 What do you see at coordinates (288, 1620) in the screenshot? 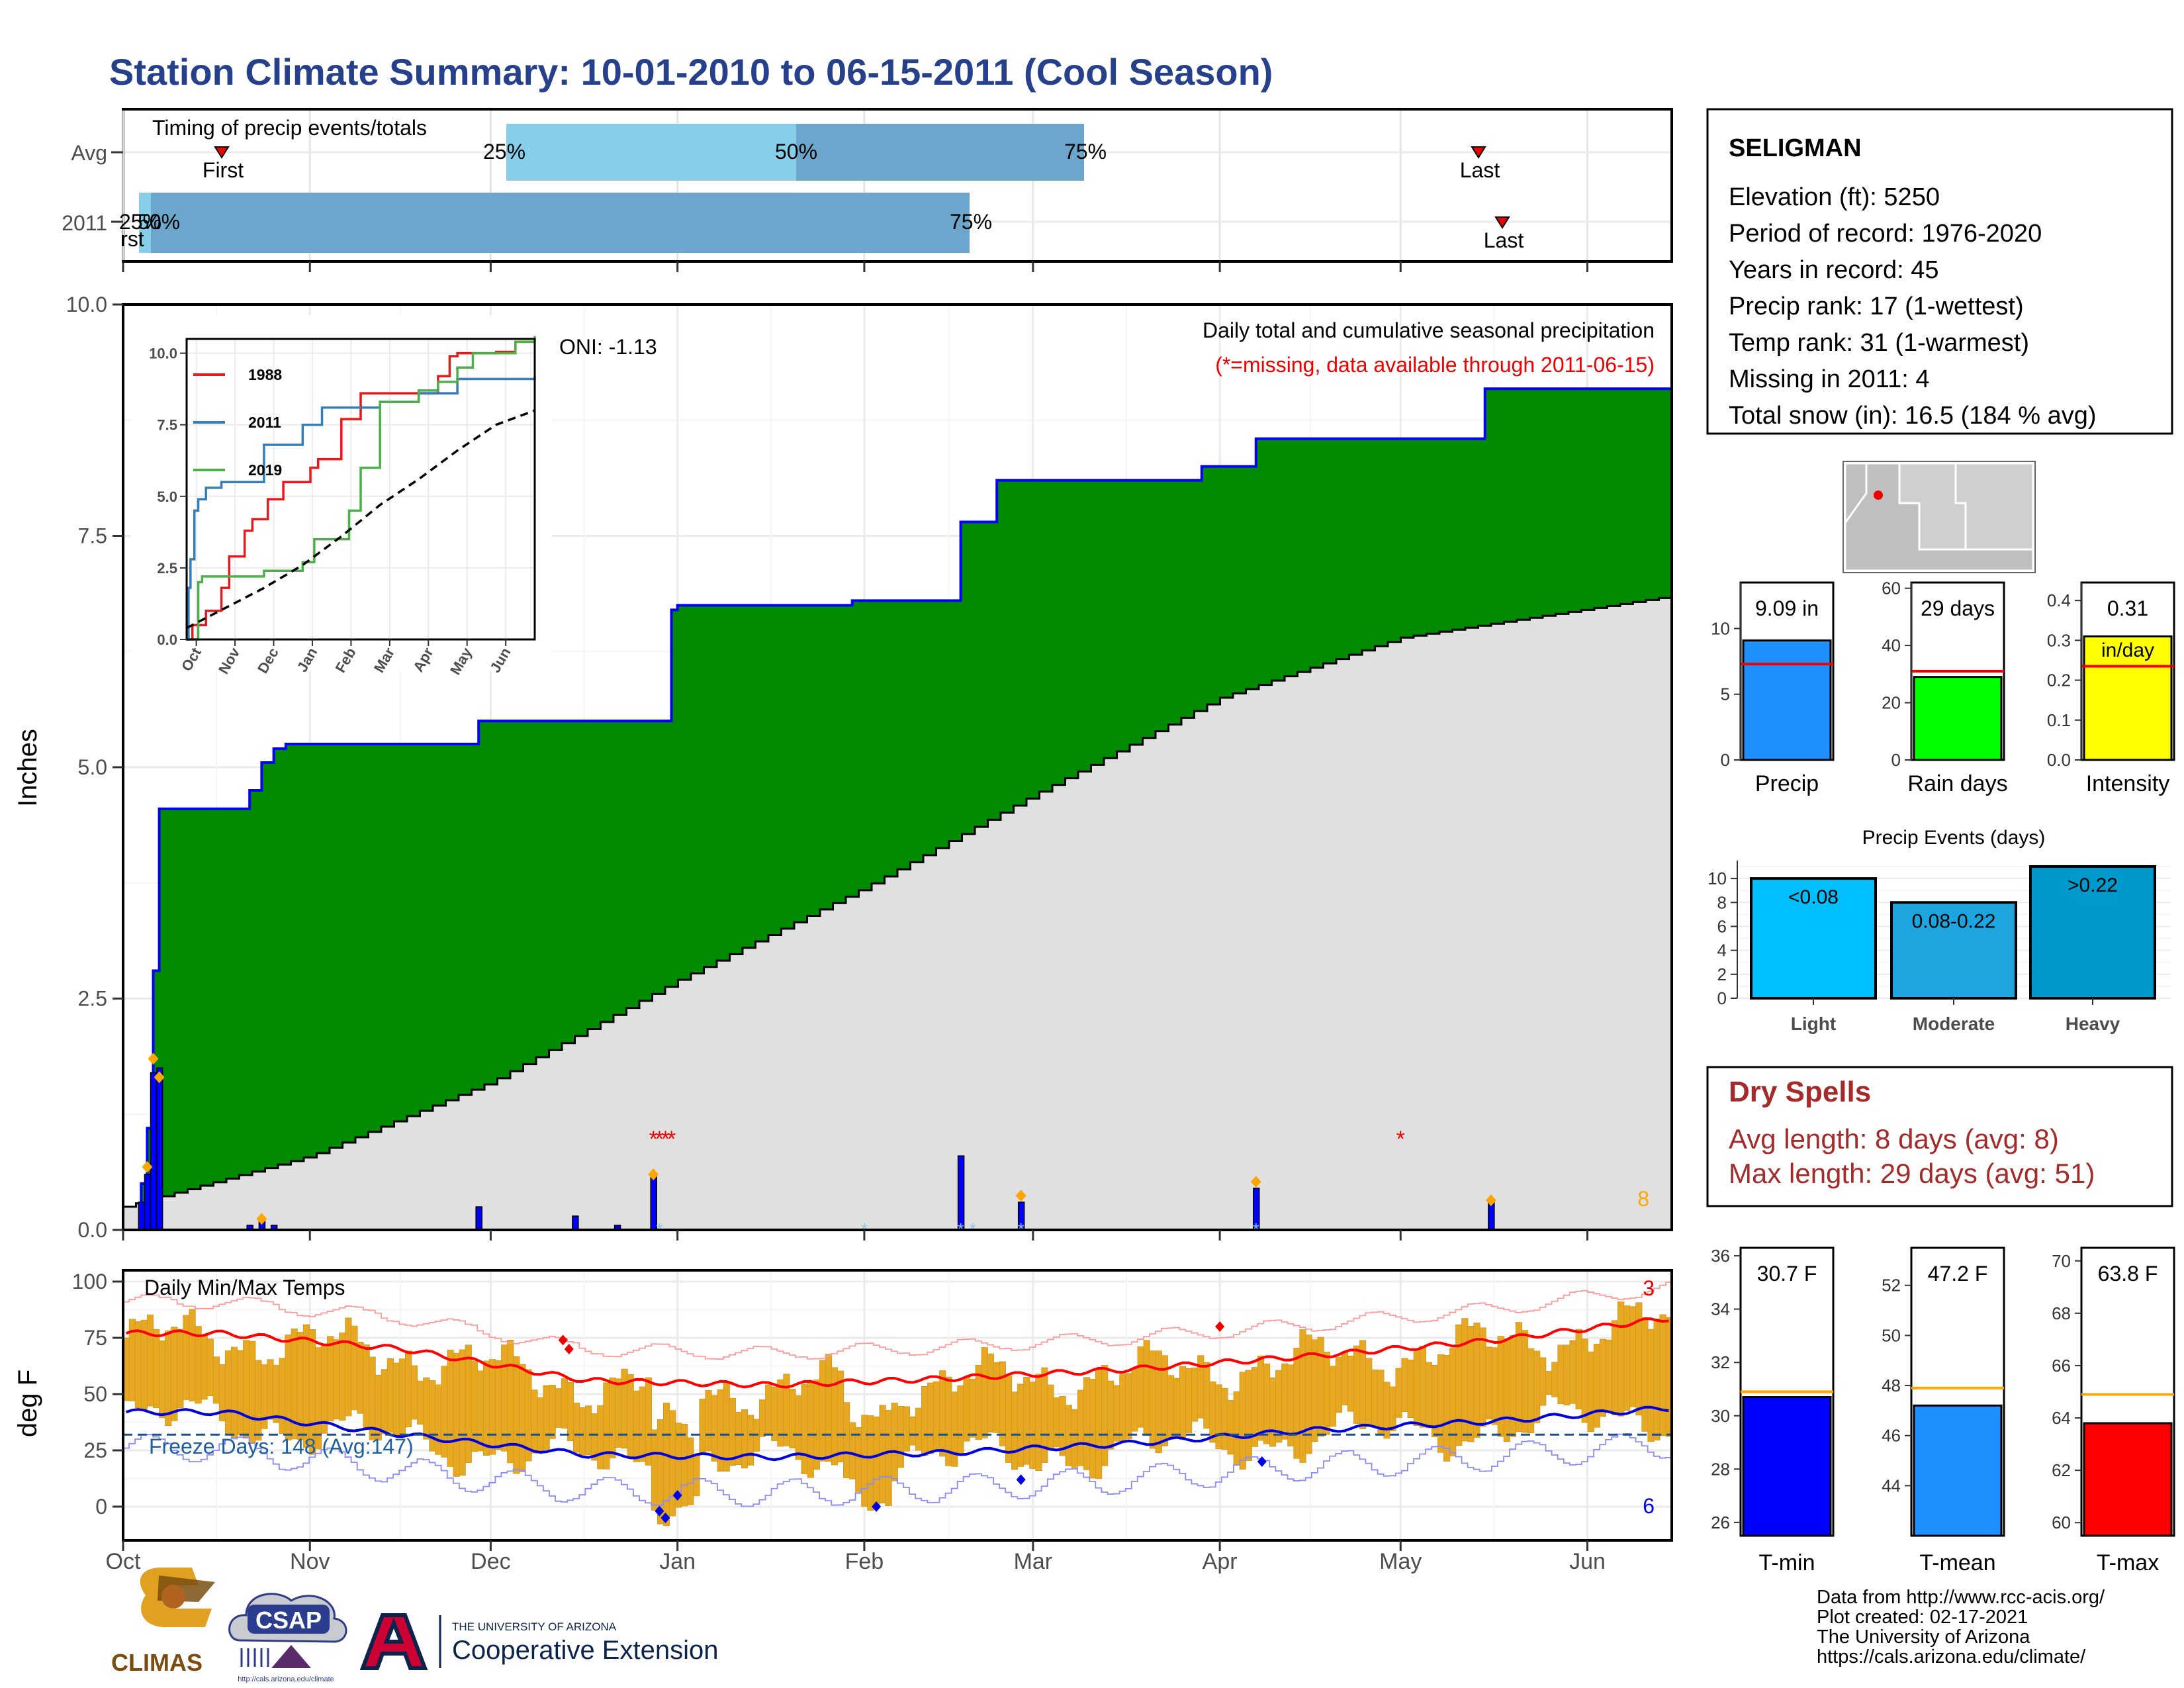
I see `csap-logo-text: CSAP` at bounding box center [288, 1620].